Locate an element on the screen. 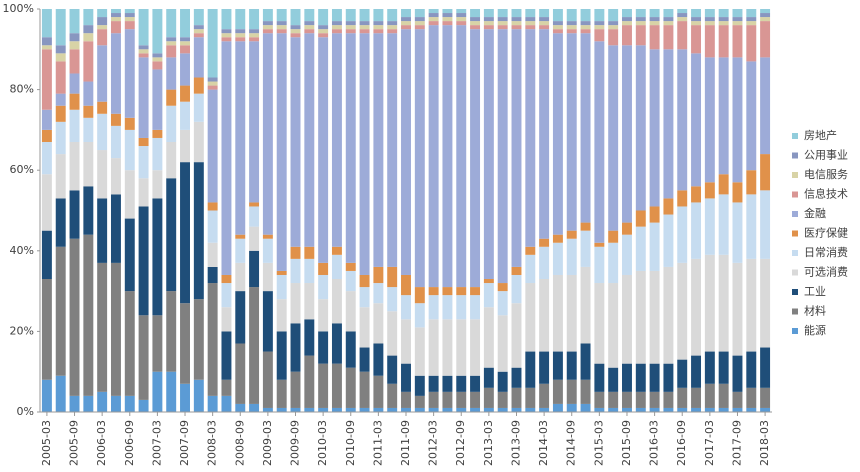 The width and height of the screenshot is (860, 472). y-tick-label: 40% is located at coordinates (22, 250).